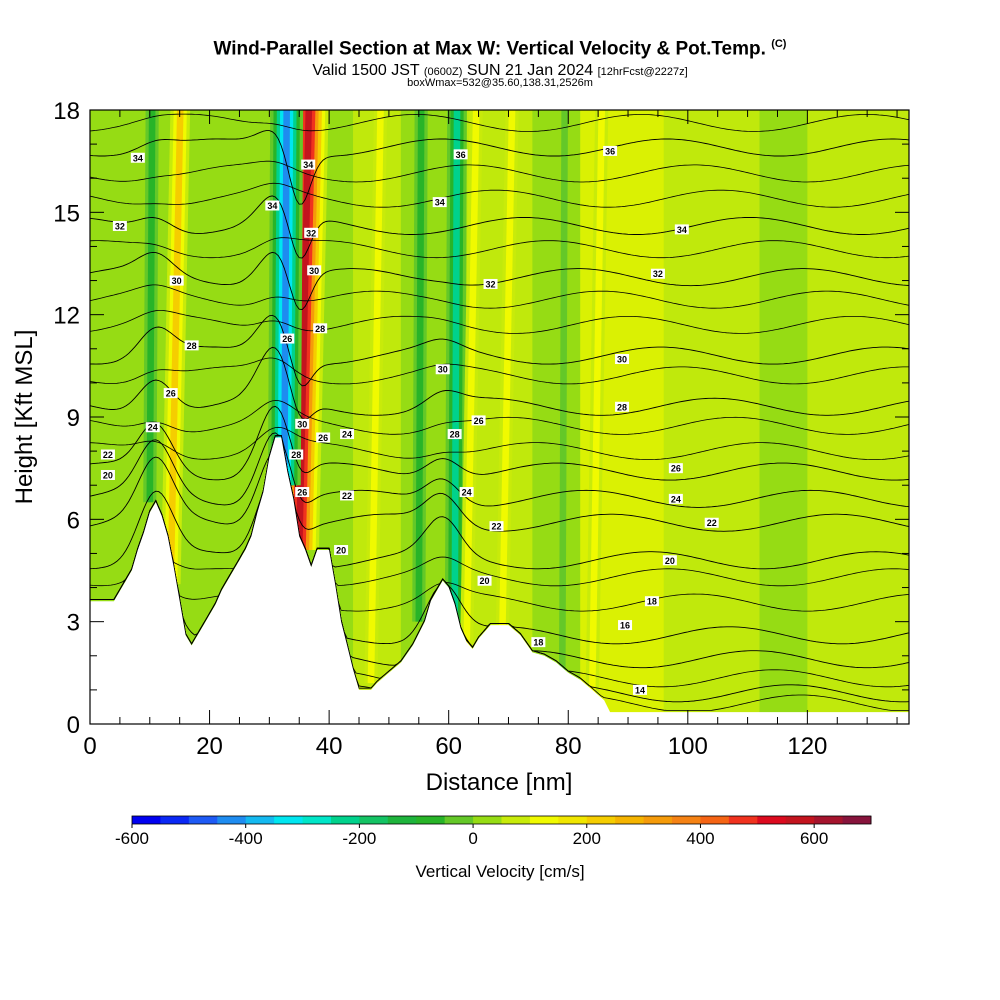  Describe the element at coordinates (625, 626) in the screenshot. I see `svg-text: 16` at that location.